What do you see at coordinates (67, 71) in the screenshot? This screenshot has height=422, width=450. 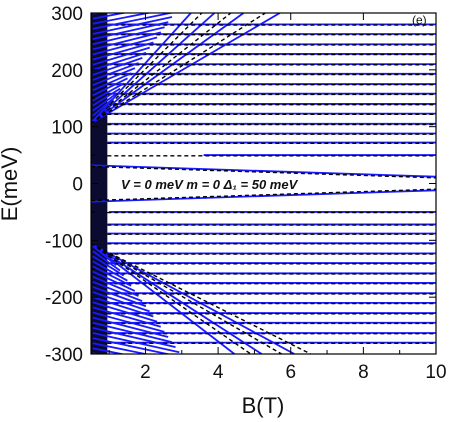 I see `y-tick-label-5: 200` at bounding box center [67, 71].